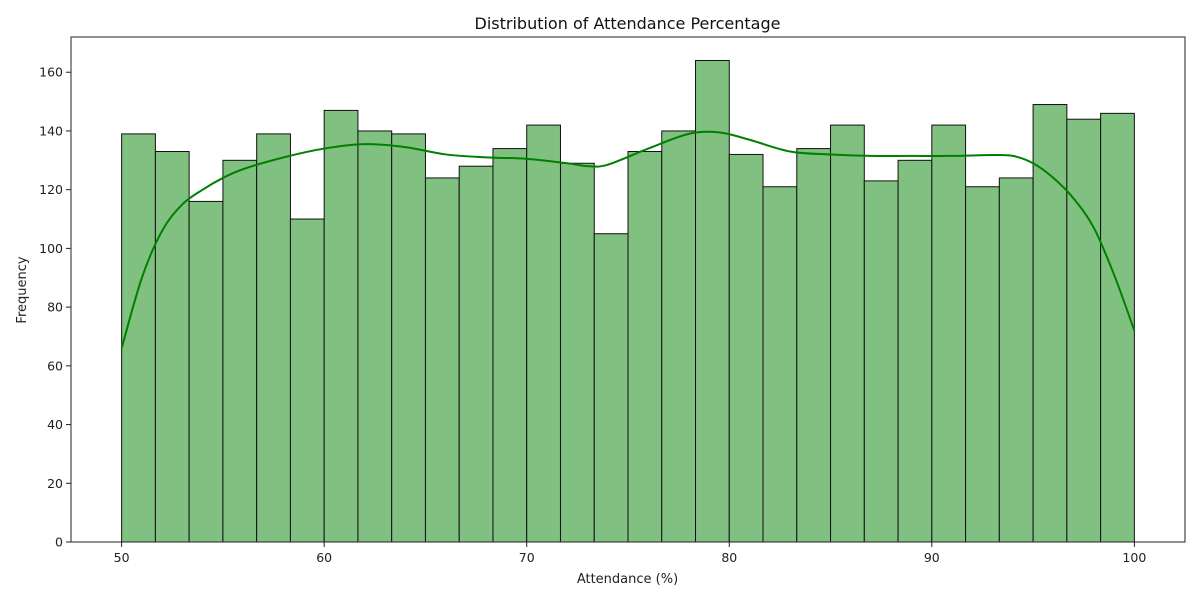 The width and height of the screenshot is (1200, 600). I want to click on x-tick-label: 70, so click(527, 557).